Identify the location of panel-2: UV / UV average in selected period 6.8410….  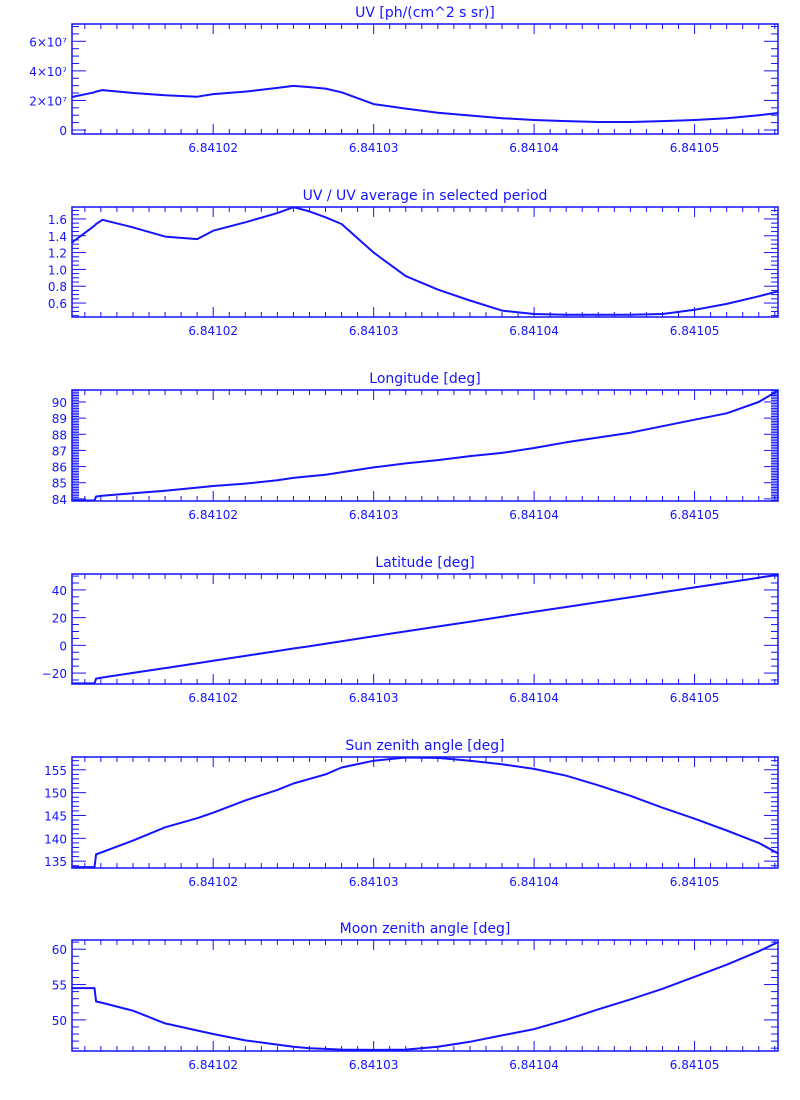
(413, 263).